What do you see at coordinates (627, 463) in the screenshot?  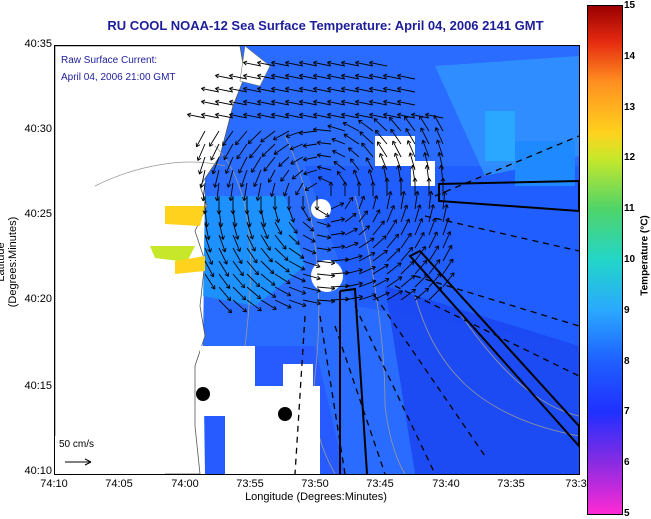 I see `colorbar-tick: 6` at bounding box center [627, 463].